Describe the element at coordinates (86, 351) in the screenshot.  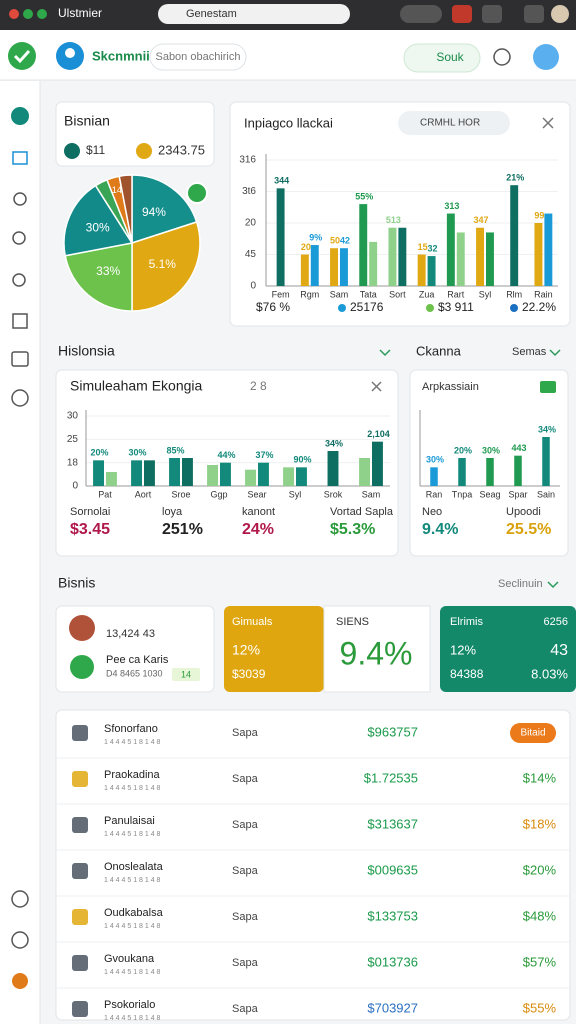
I see `section-title: Hislonsia` at that location.